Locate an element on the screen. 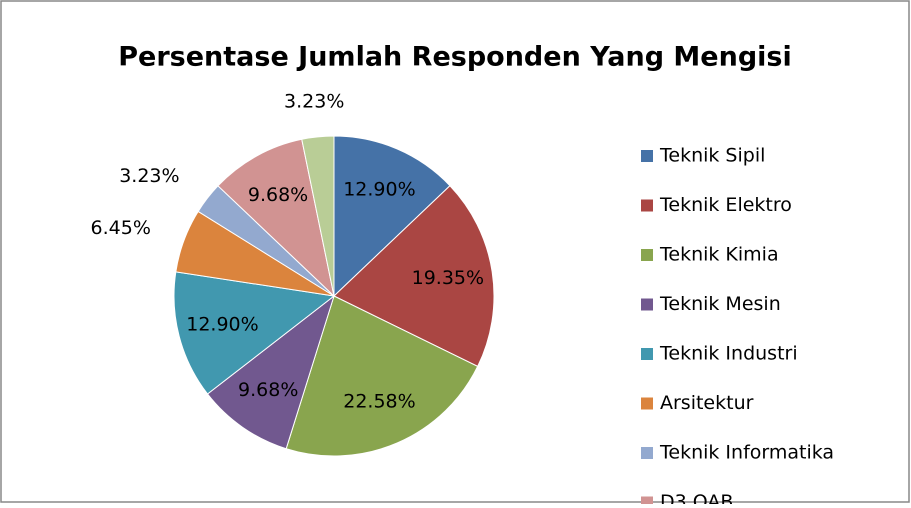  legend-label: Teknik Kimia is located at coordinates (719, 255).